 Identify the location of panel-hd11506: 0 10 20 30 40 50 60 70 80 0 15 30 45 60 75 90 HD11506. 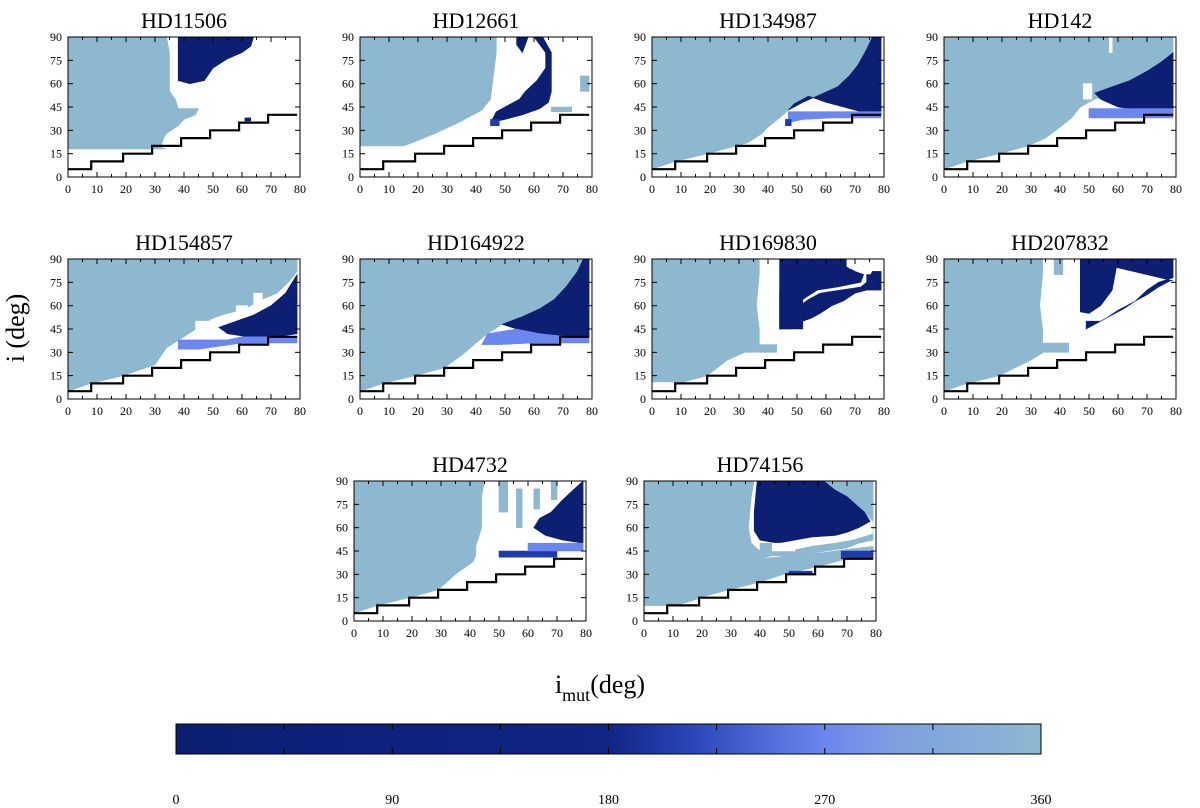
(178, 102).